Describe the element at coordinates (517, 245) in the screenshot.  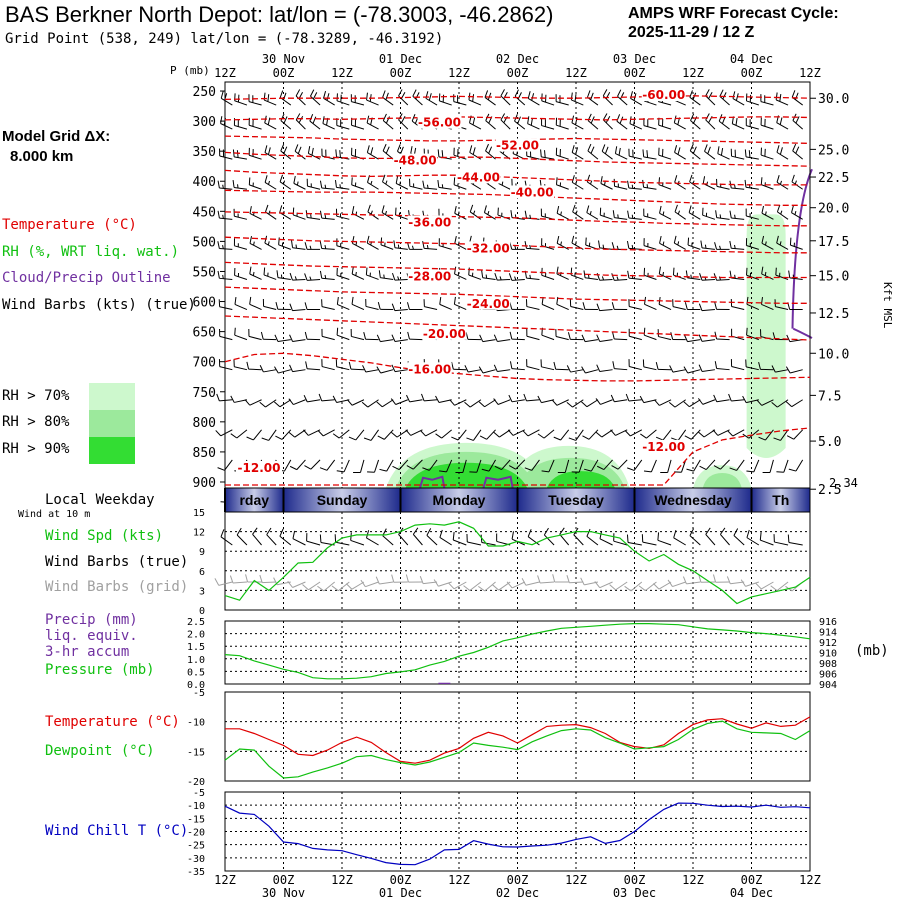
I see `isotherm-line` at that location.